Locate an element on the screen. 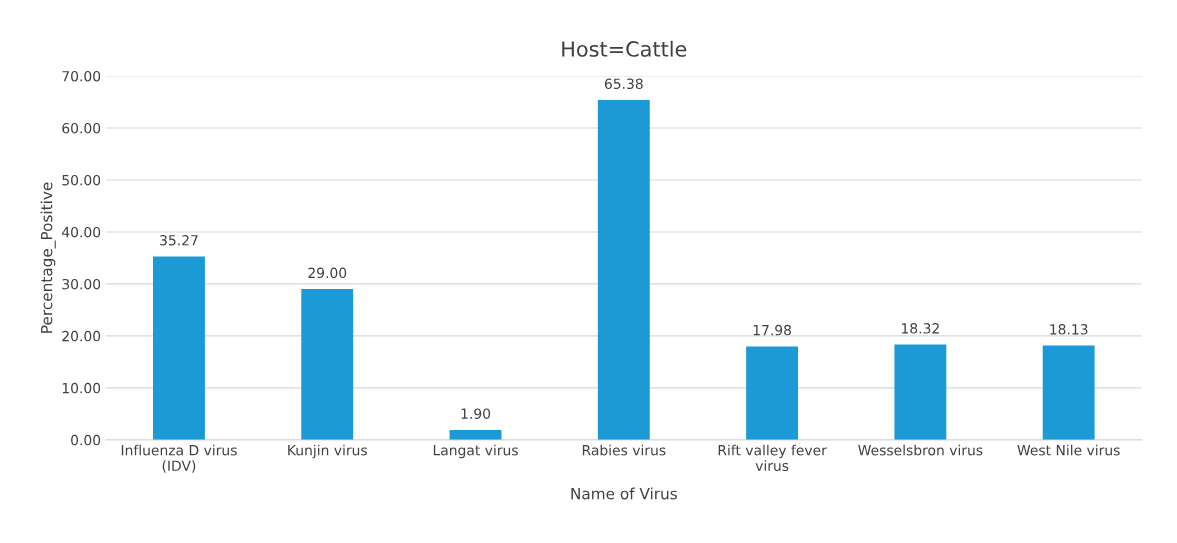  data-label: 65.38 is located at coordinates (623, 84).